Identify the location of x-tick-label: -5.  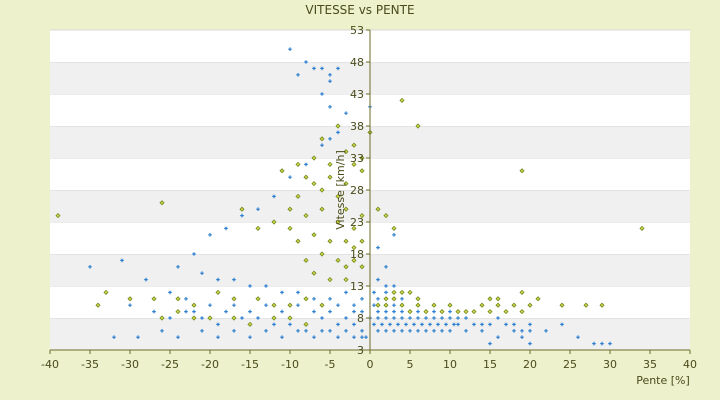
(330, 364).